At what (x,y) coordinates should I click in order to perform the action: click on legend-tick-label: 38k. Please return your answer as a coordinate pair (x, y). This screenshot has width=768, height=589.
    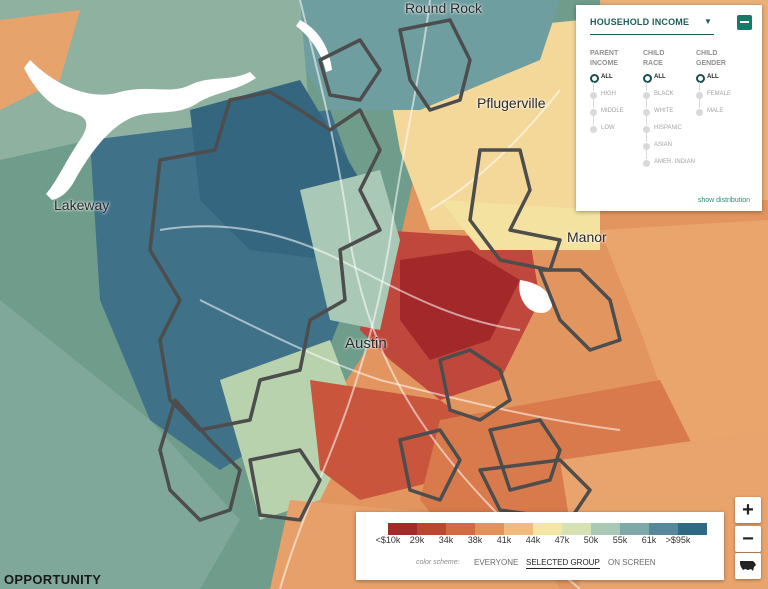
    Looking at the image, I should click on (475, 540).